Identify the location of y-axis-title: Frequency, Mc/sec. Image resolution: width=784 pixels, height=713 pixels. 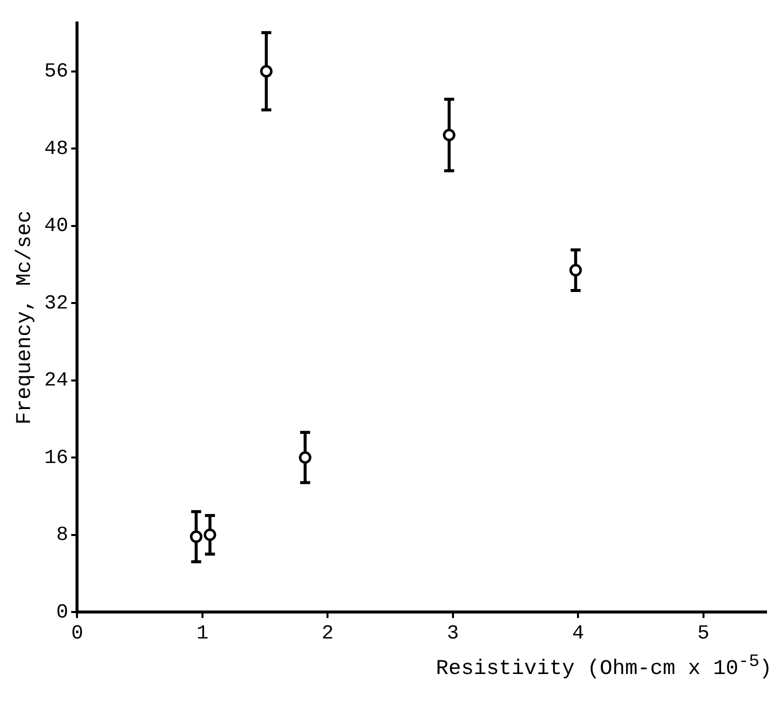
(26, 317).